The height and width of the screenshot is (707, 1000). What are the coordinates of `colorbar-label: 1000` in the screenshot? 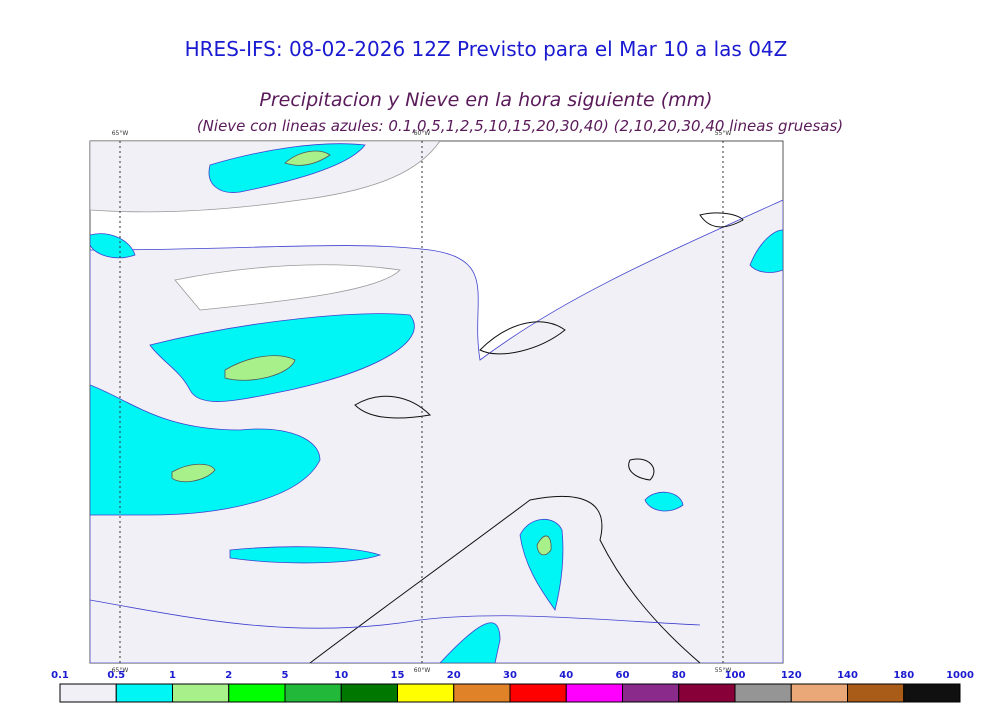 It's located at (960, 675).